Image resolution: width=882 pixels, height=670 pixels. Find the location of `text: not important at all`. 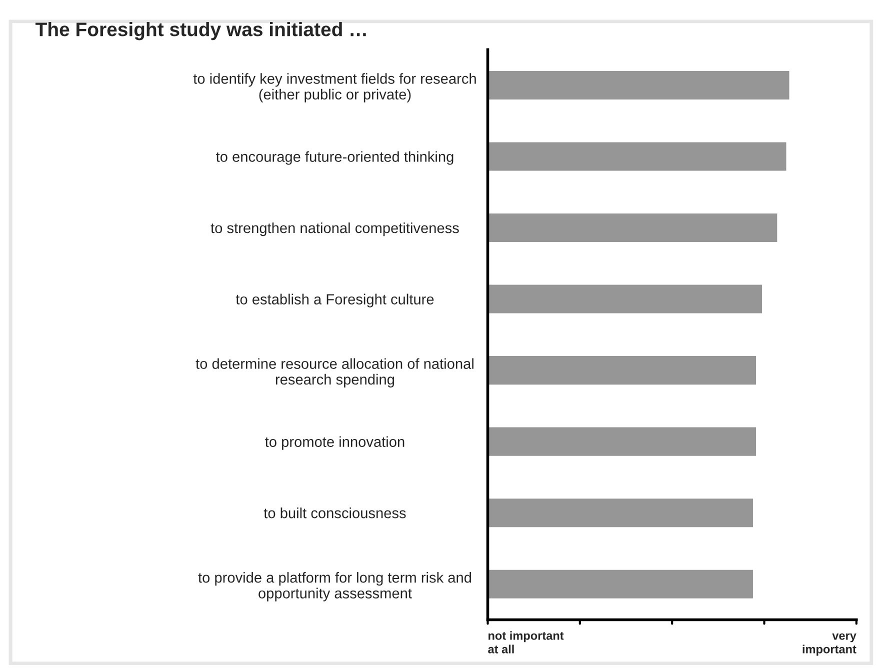

text: not important at all is located at coordinates (526, 642).